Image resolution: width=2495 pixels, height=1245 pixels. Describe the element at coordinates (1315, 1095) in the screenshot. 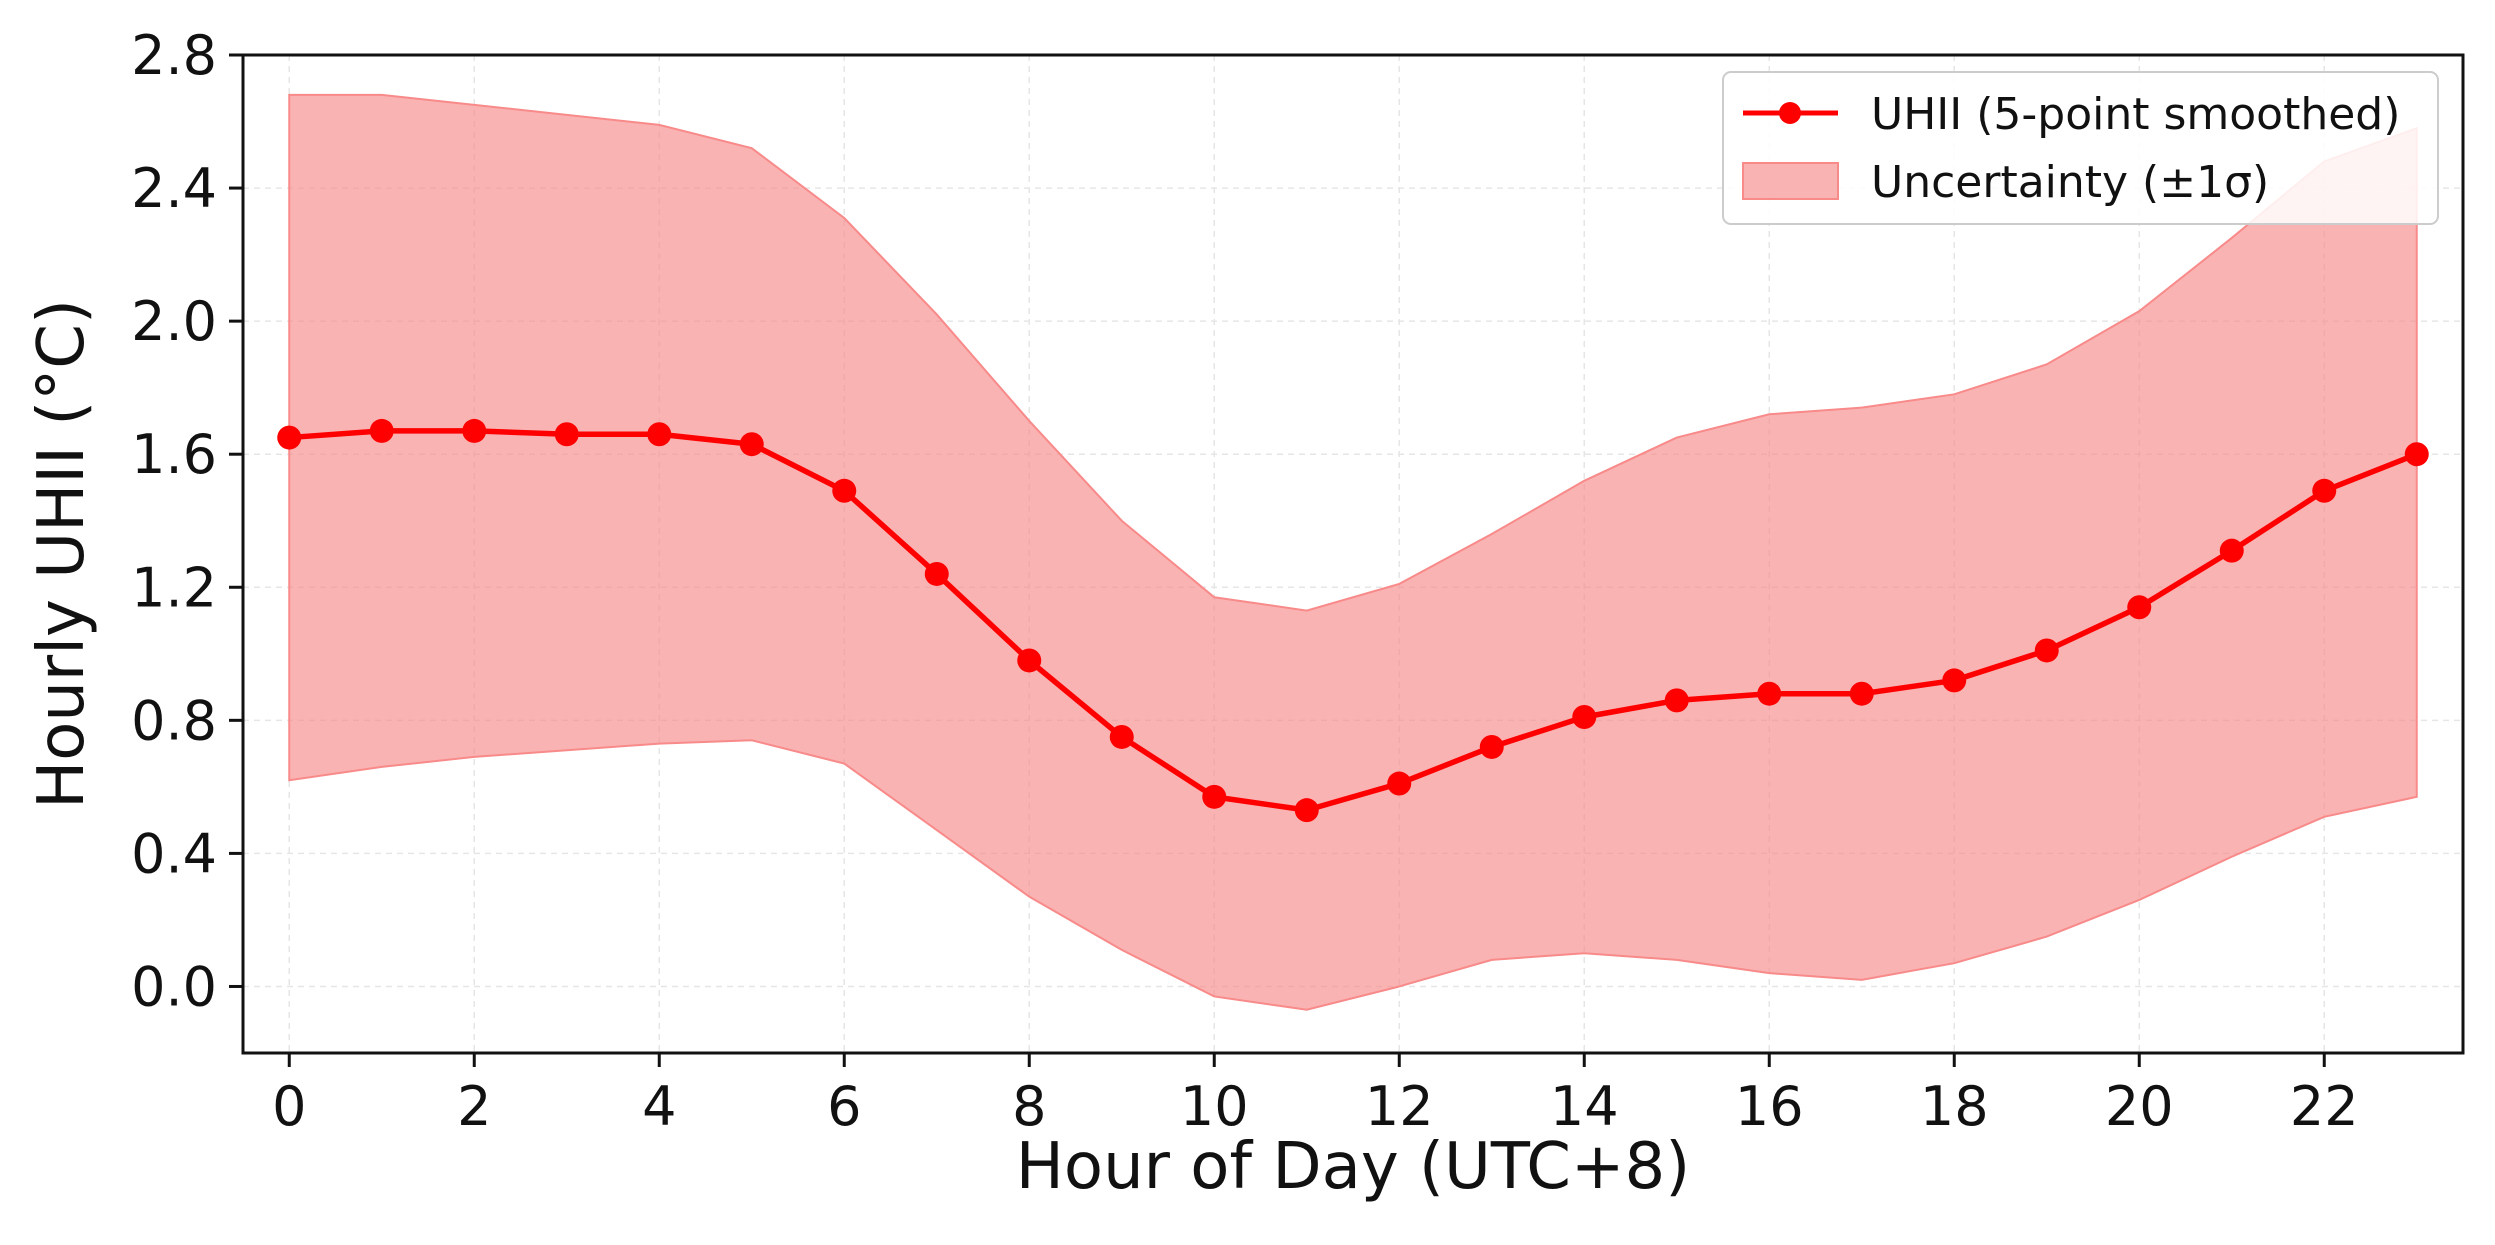

I see `x-axis-ticks: 0 2 4 6 8 10 12 14 16 18 20 22` at that location.